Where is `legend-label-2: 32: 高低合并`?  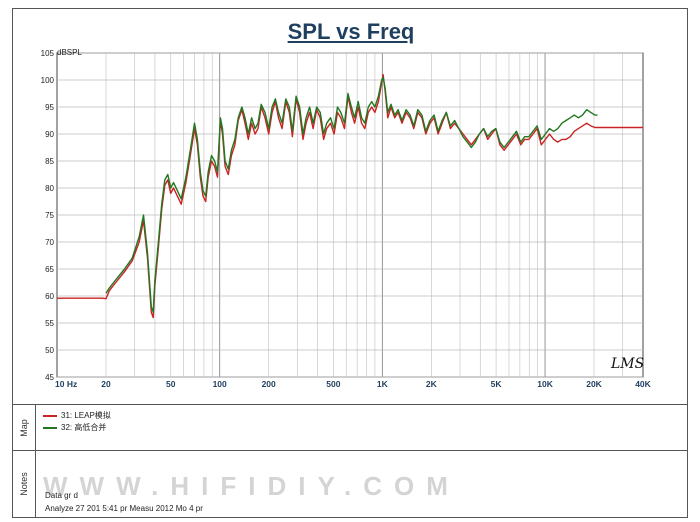
legend-label-2: 32: 高低合并 is located at coordinates (84, 427).